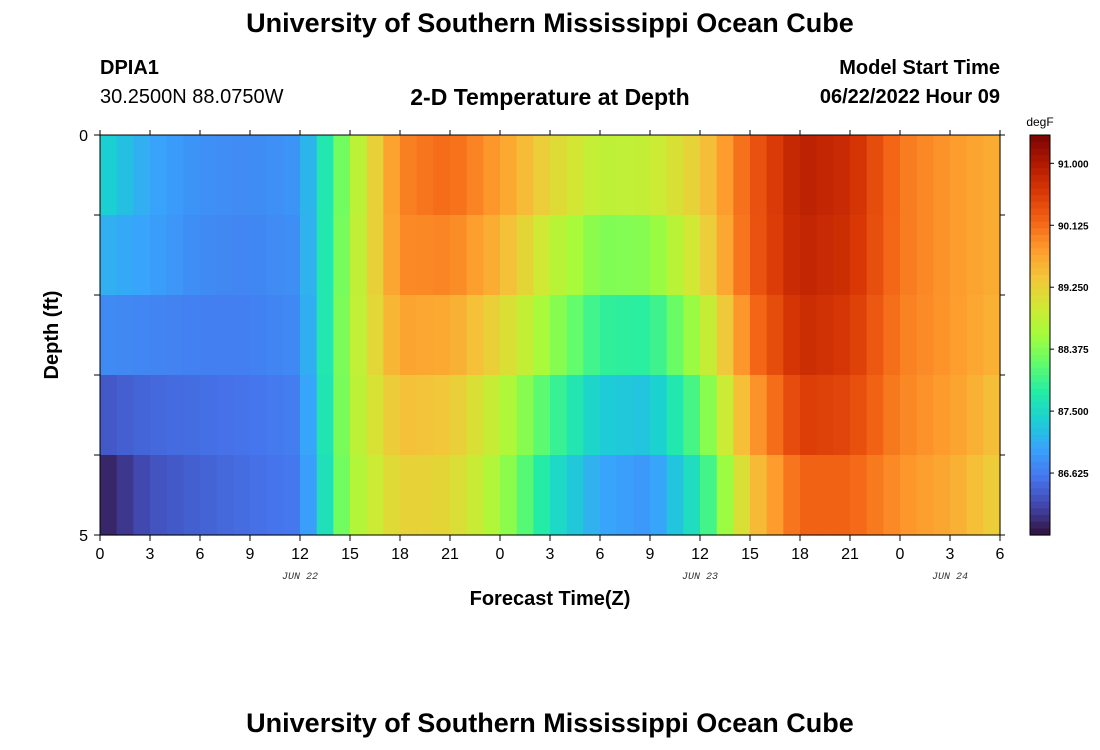 The height and width of the screenshot is (750, 1100). What do you see at coordinates (1073, 412) in the screenshot?
I see `colorbar-tick-label: 87.500` at bounding box center [1073, 412].